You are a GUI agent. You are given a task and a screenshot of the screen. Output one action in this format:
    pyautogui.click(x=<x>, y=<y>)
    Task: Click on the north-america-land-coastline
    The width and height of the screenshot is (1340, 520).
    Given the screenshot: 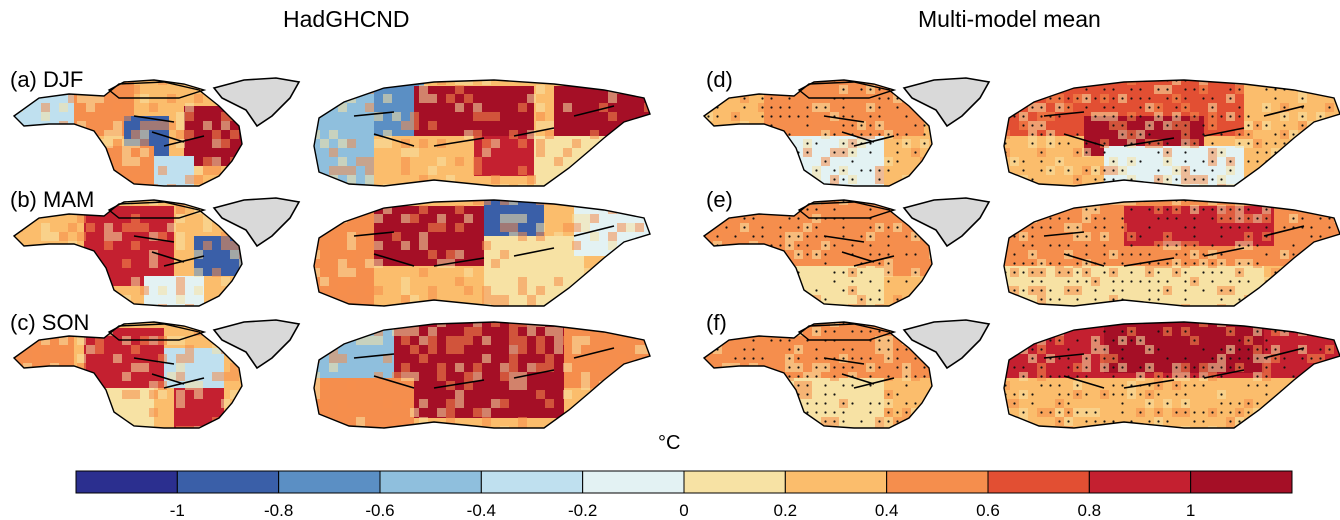 What is the action you would take?
    pyautogui.click(x=817, y=254)
    